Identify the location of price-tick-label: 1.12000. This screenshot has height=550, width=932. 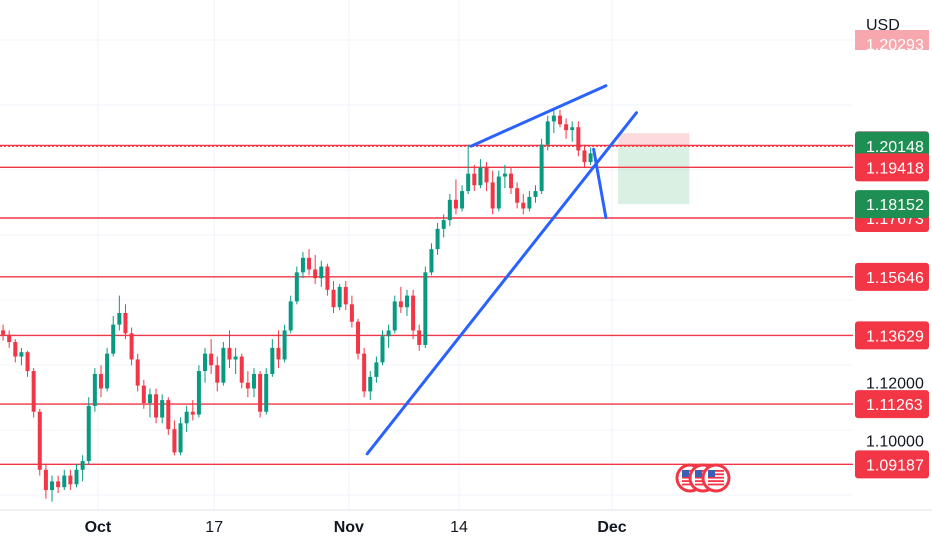
(895, 384).